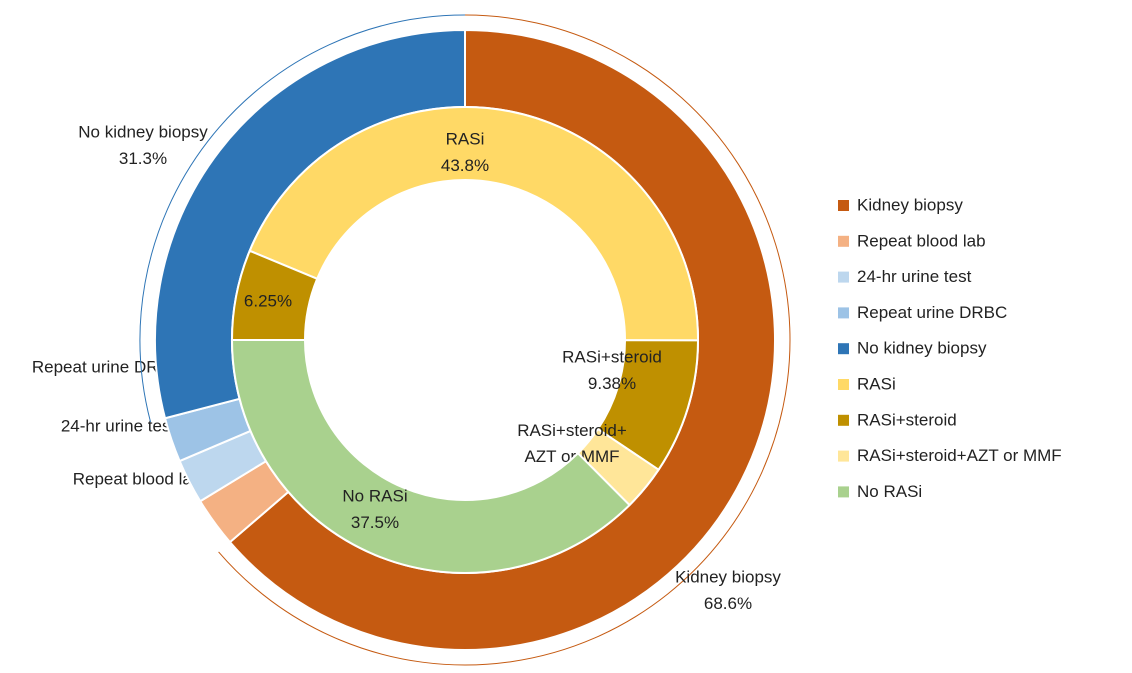  Describe the element at coordinates (572, 443) in the screenshot. I see `slice-label: RASi+steroid+ AZT or MMF` at that location.